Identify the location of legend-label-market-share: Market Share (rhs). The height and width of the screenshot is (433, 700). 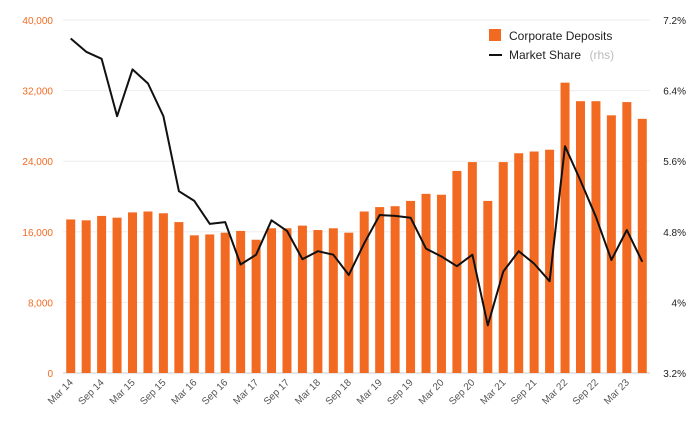
(561, 54).